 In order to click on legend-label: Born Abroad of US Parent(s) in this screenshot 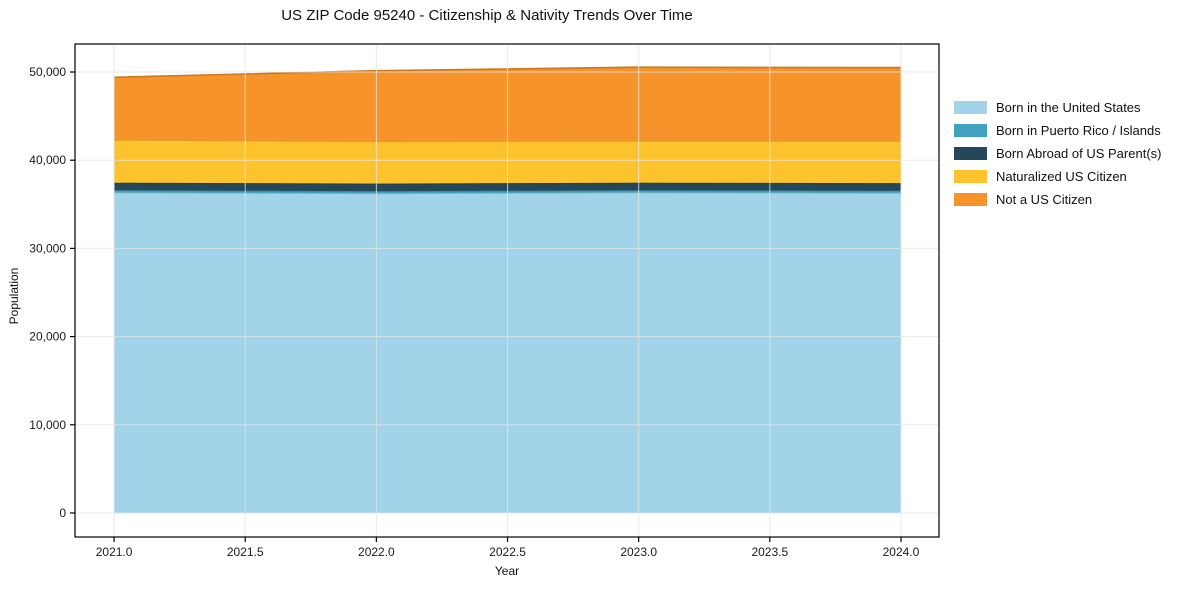, I will do `click(1079, 153)`.